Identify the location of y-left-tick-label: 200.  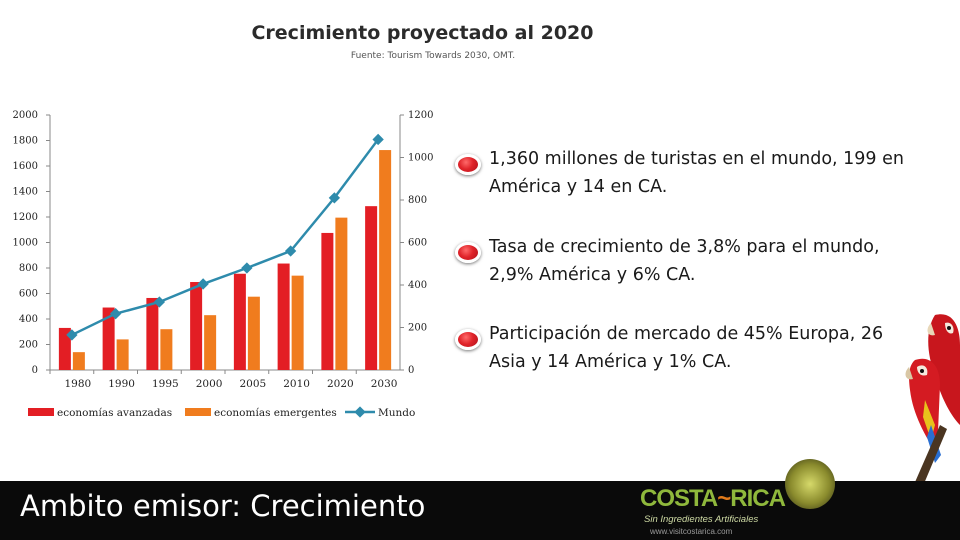
(28, 345).